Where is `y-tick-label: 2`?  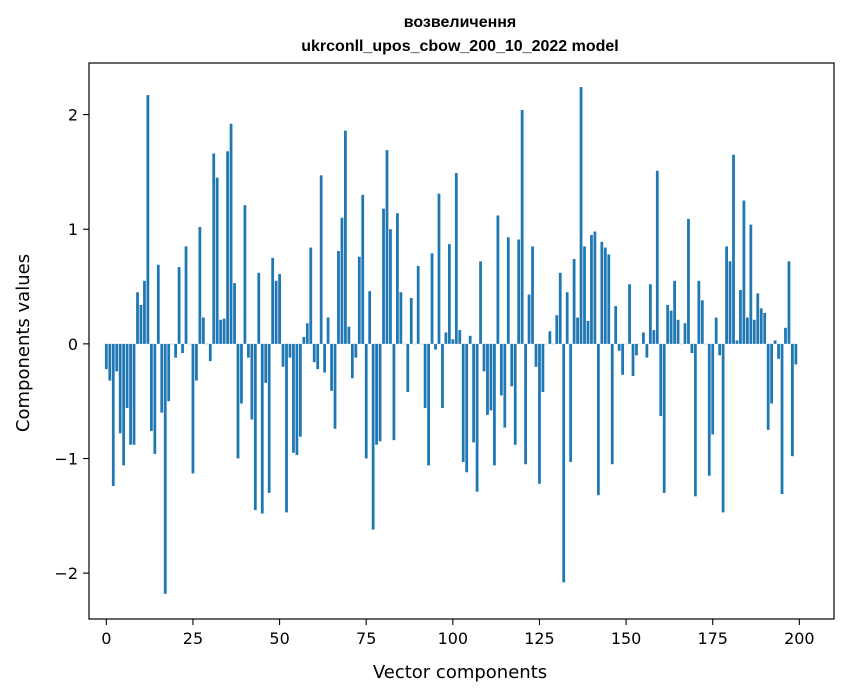 y-tick-label: 2 is located at coordinates (73, 115).